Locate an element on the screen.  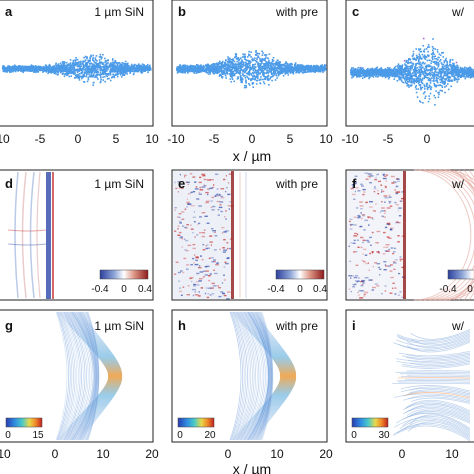
tick-i-0: 0 is located at coordinates (402, 454).